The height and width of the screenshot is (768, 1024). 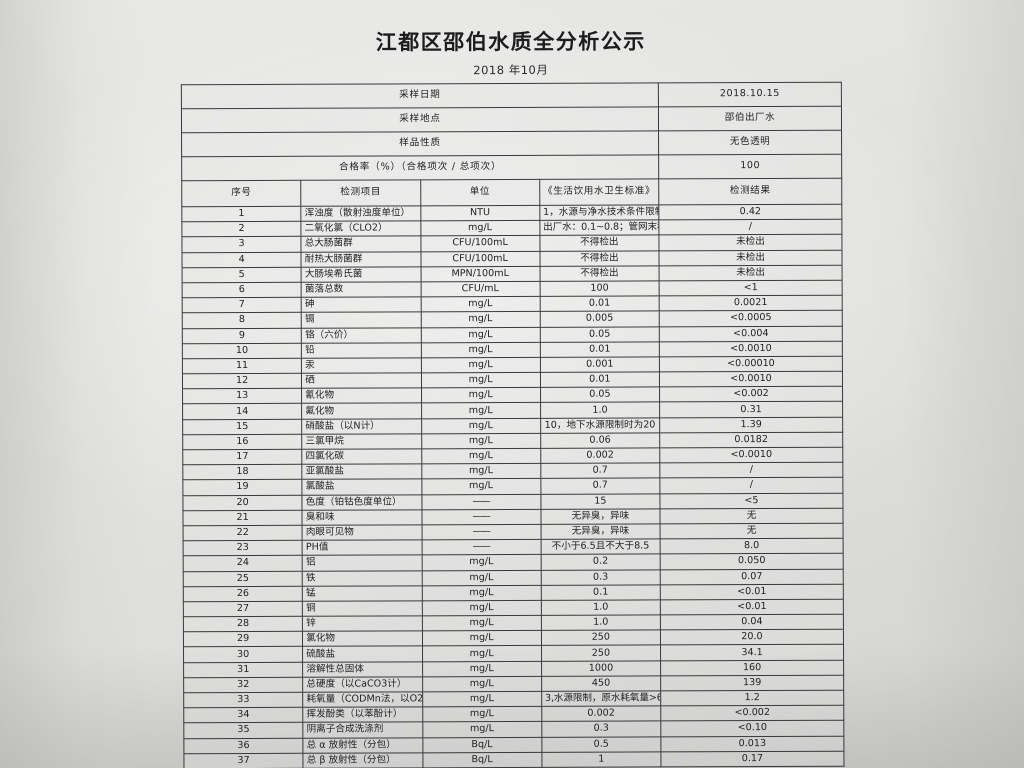 I want to click on title-block: 江都区邵伯水质全分析公示 2018 年10月, so click(x=511, y=52).